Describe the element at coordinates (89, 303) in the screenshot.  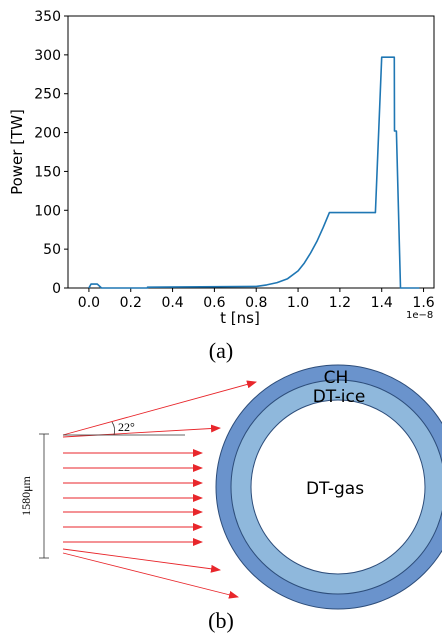
I see `x-tick-label: 0.0` at that location.